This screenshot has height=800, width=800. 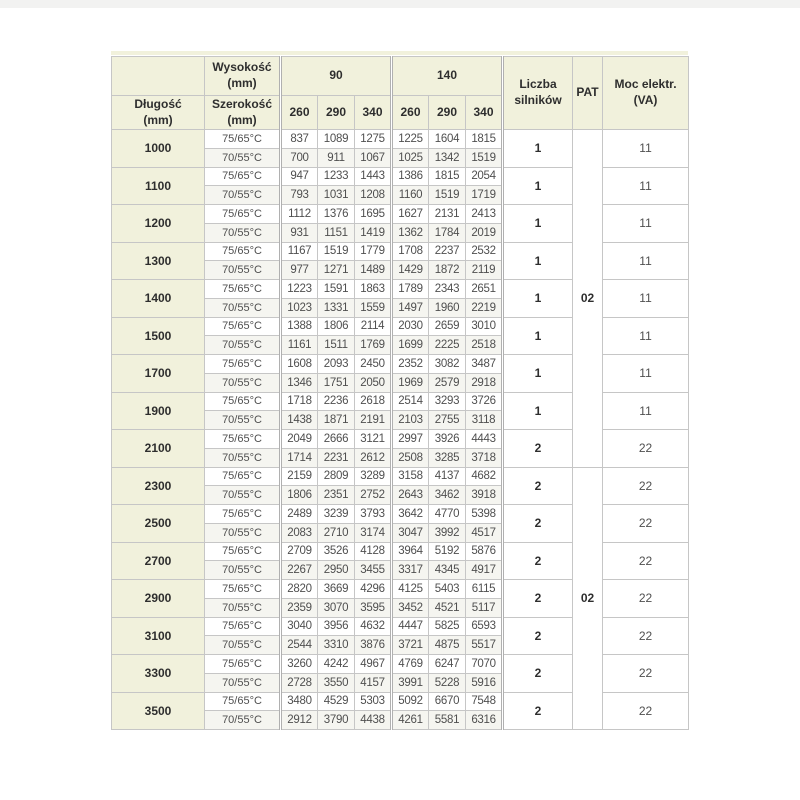 I want to click on value-cell: 2532, so click(x=484, y=251).